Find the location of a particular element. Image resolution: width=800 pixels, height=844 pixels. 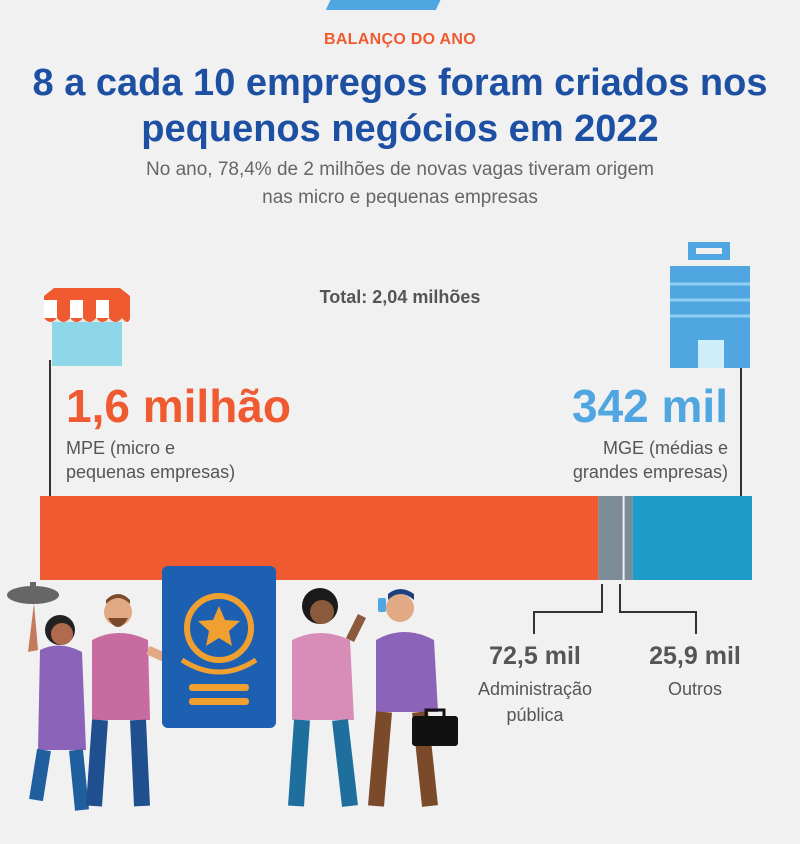

outros-label: Outros is located at coordinates (695, 689).